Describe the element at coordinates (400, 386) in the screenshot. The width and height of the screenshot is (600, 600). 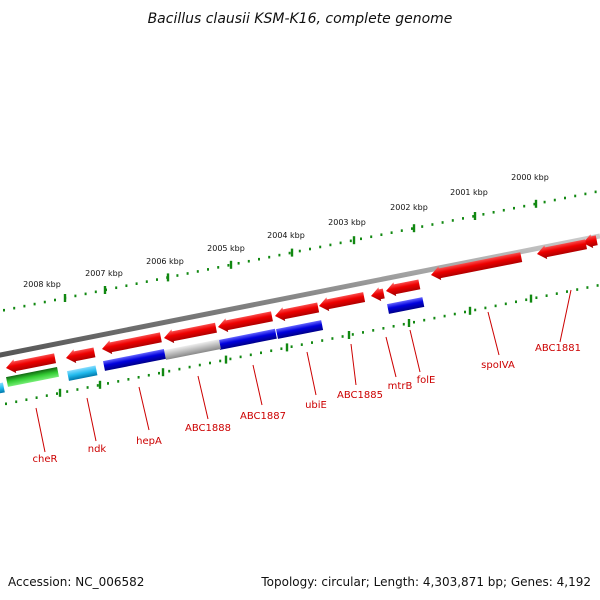
I see `gene-label: mtrB` at that location.